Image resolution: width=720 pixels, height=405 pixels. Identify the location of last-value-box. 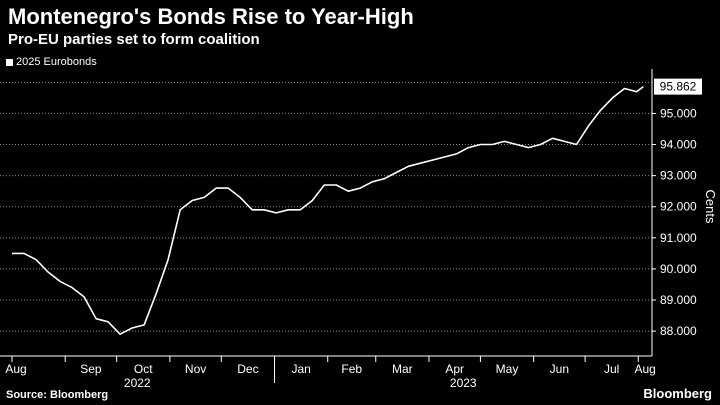
(678, 86).